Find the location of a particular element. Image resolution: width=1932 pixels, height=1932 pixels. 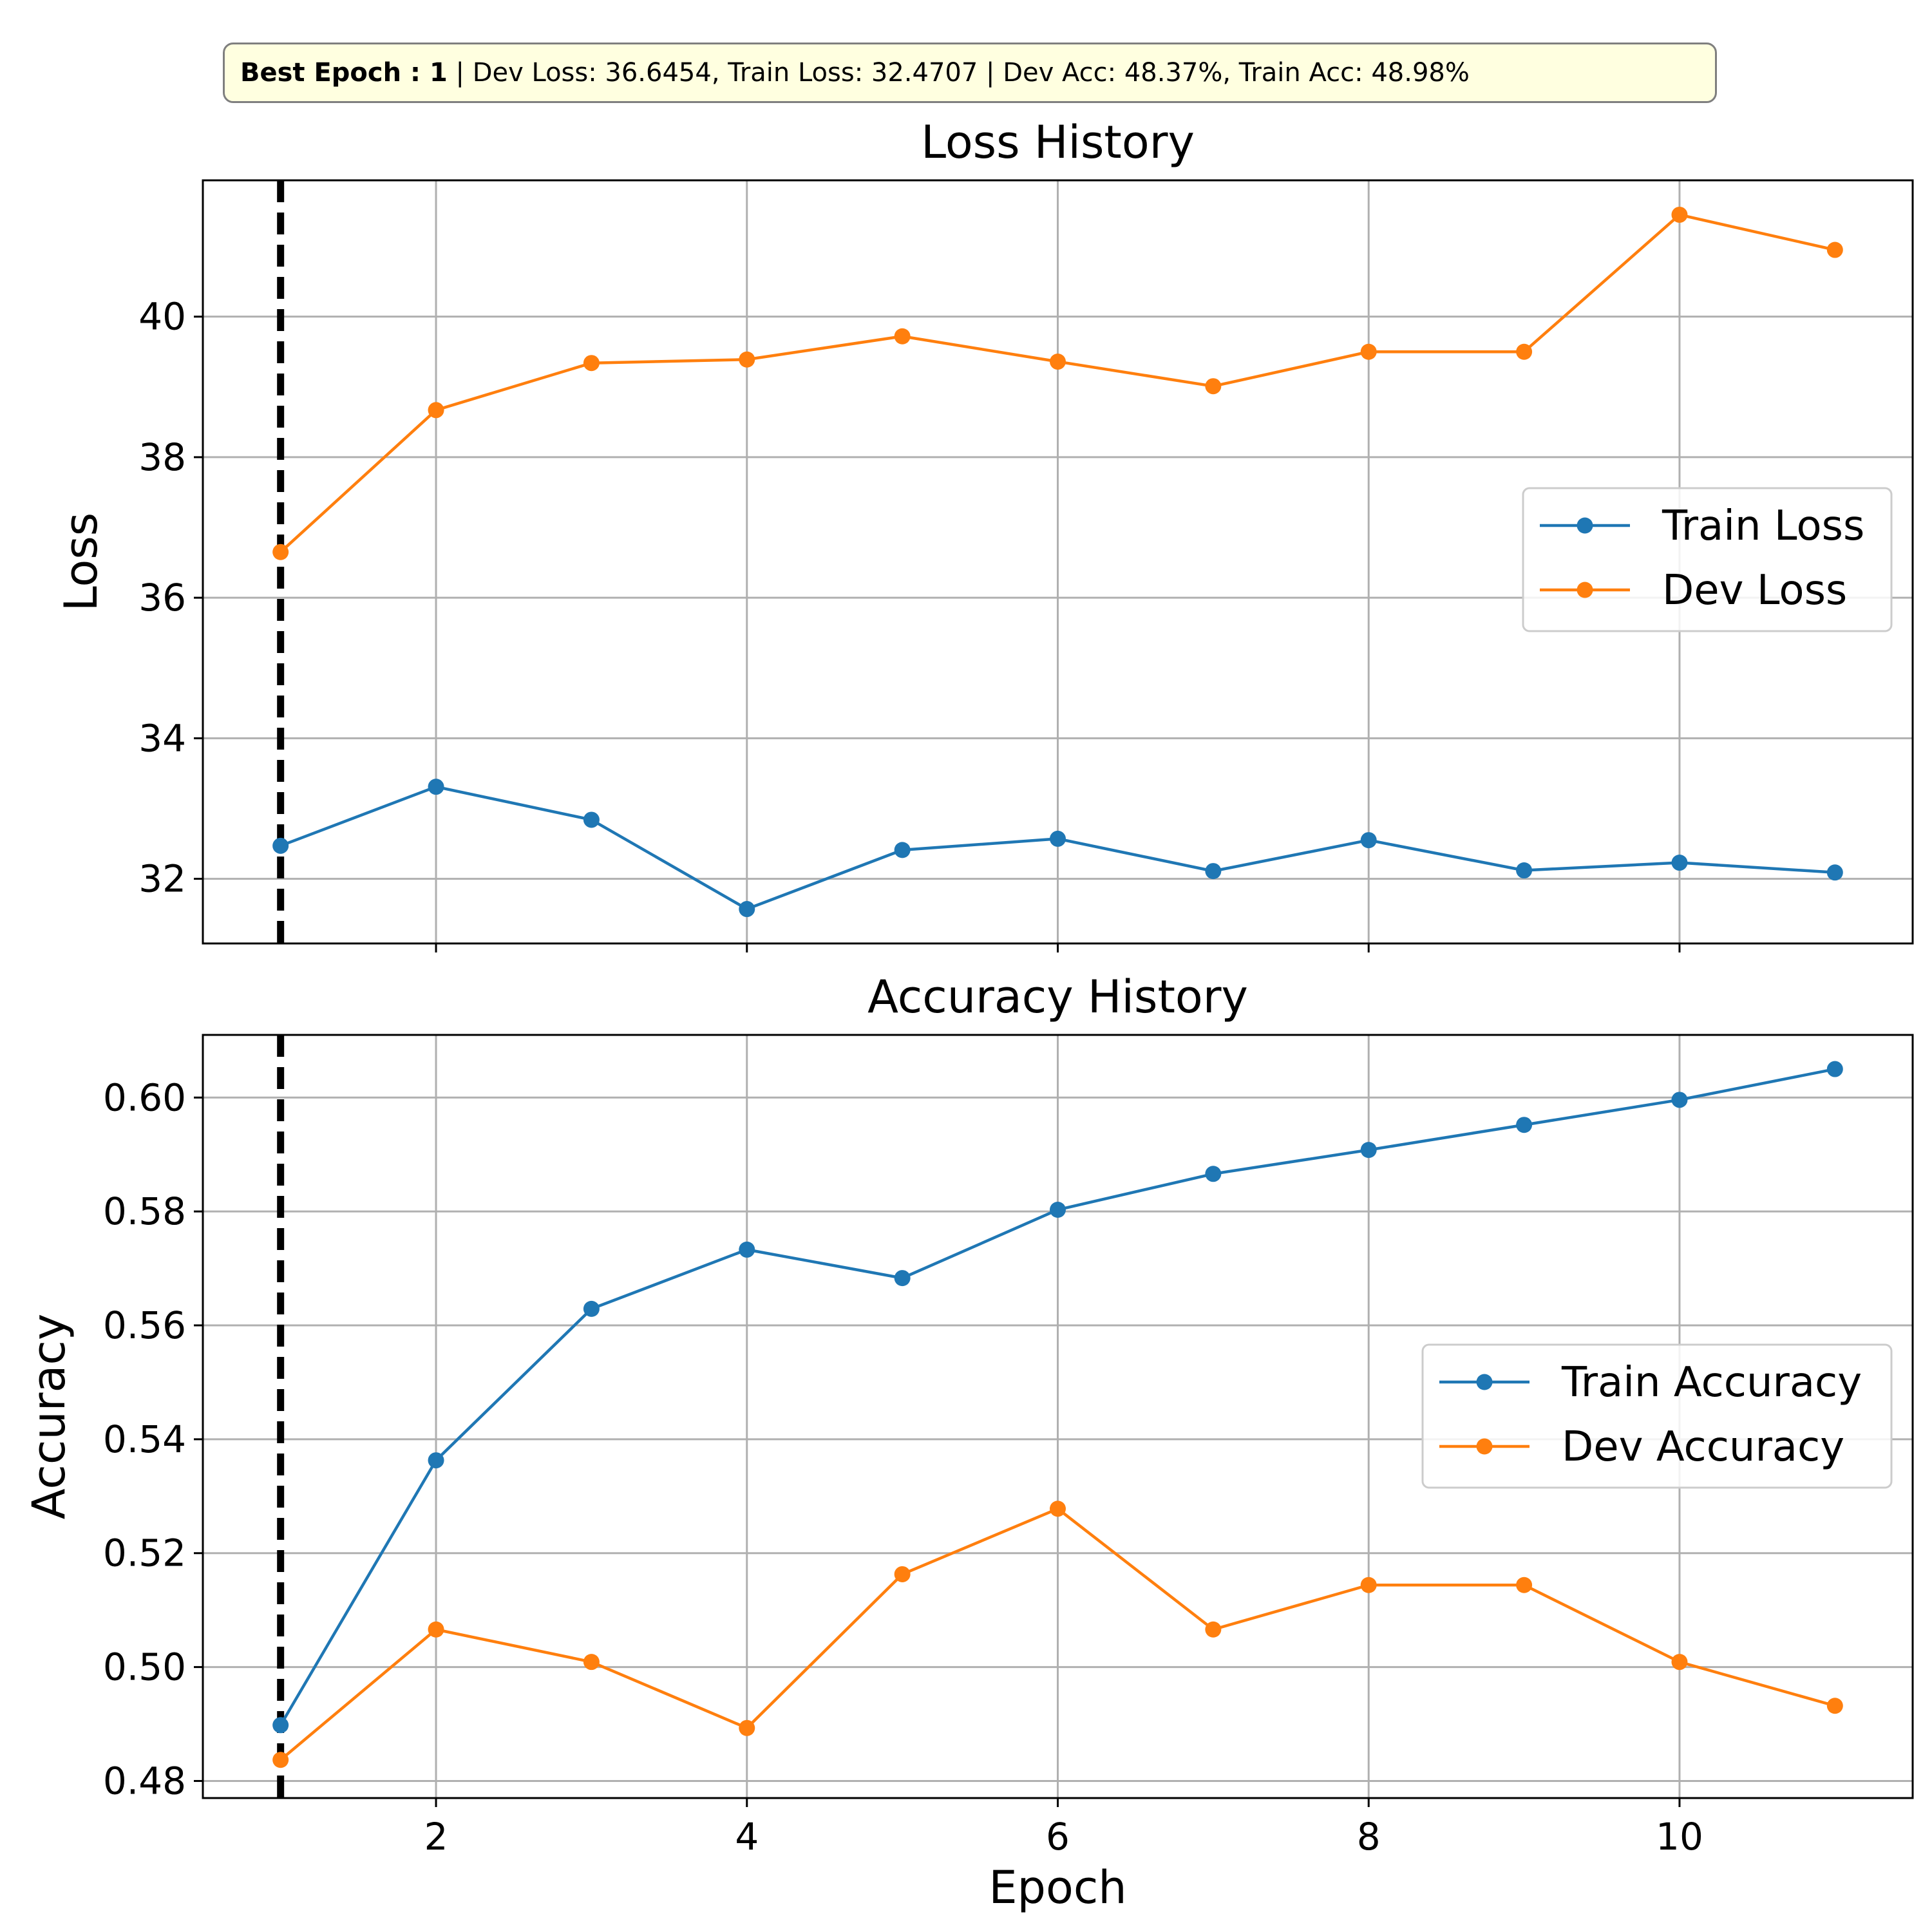

y-tick-label: 40 is located at coordinates (162, 317).